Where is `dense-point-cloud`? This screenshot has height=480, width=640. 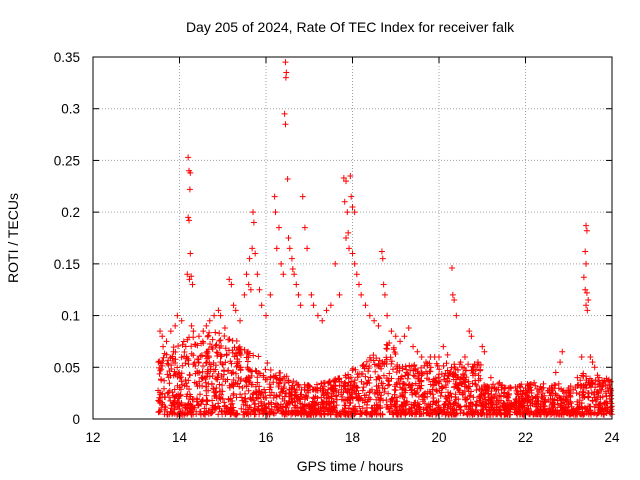 dense-point-cloud is located at coordinates (385, 373).